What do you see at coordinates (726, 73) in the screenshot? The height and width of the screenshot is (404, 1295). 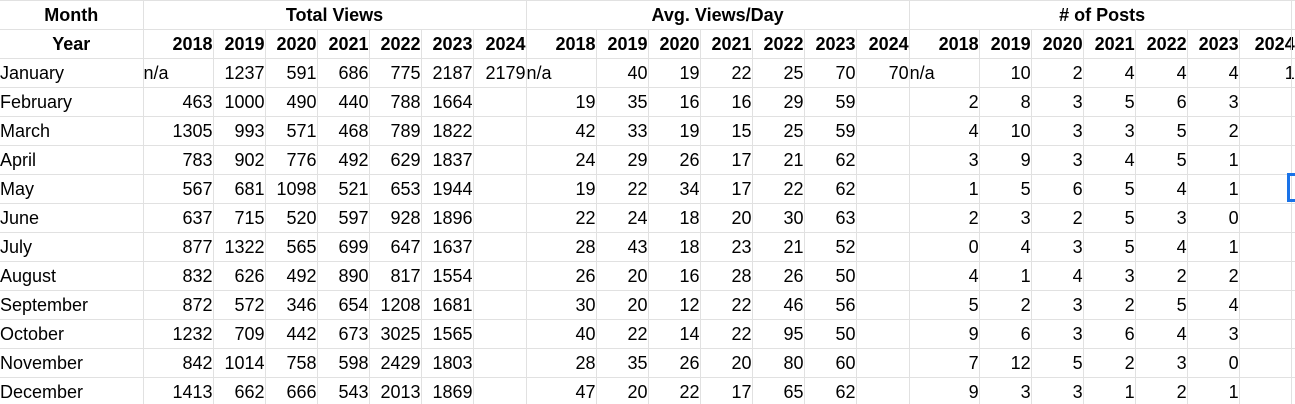 I see `cell-avg_views_day-2021-january: 22` at bounding box center [726, 73].